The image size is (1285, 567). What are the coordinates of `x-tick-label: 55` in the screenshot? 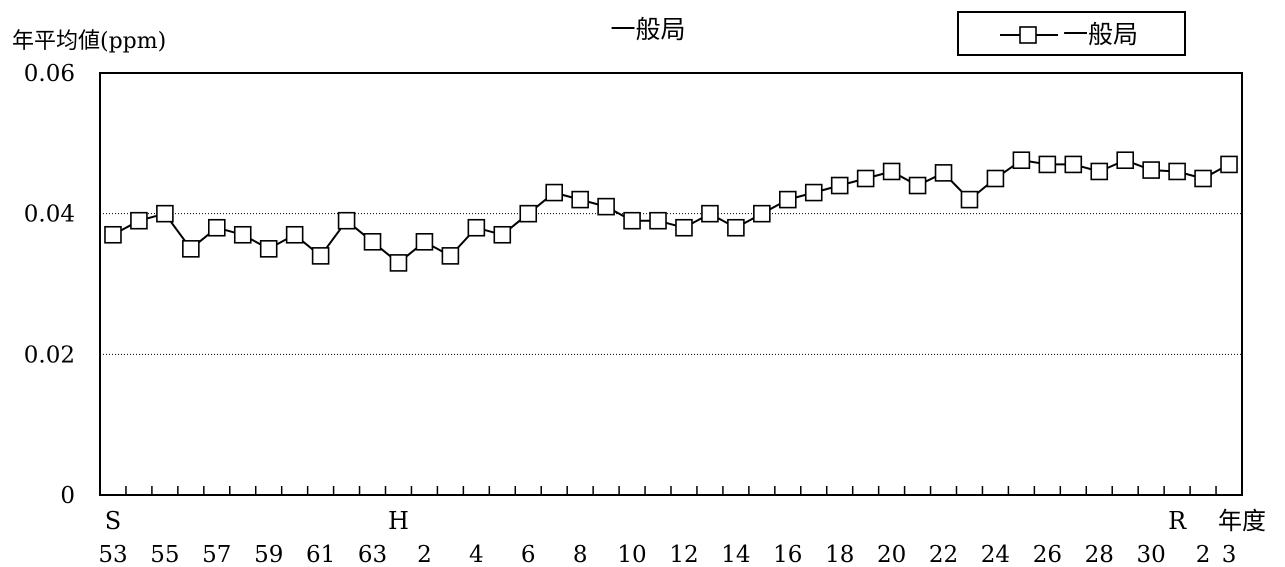 It's located at (164, 554).